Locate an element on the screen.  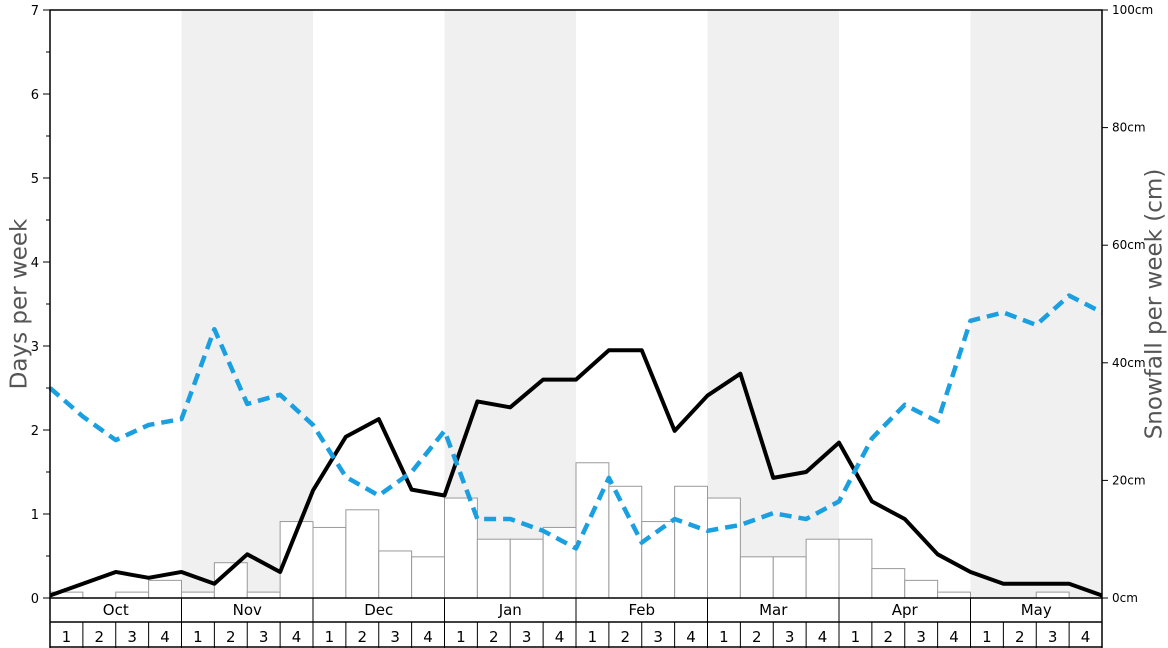
month-label: Feb is located at coordinates (641, 610).